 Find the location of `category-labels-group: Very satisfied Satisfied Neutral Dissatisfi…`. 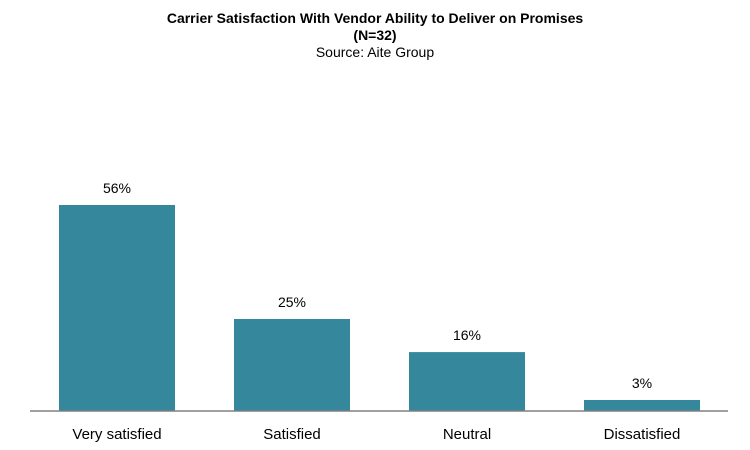

category-labels-group: Very satisfied Satisfied Neutral Dissatisfi… is located at coordinates (376, 434).